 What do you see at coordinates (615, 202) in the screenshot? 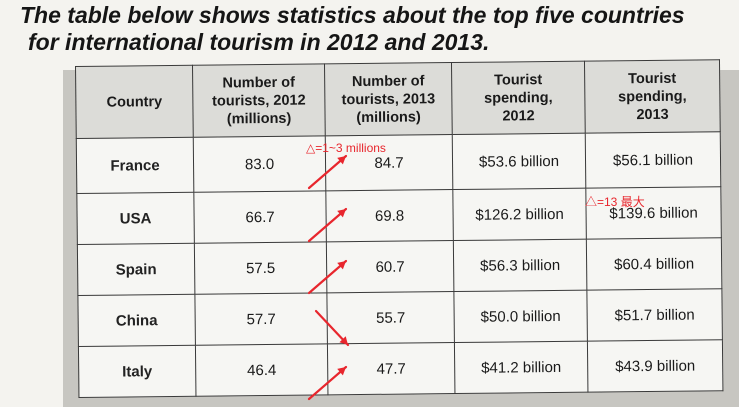
I see `spending-max-note: △=13 最大` at bounding box center [615, 202].